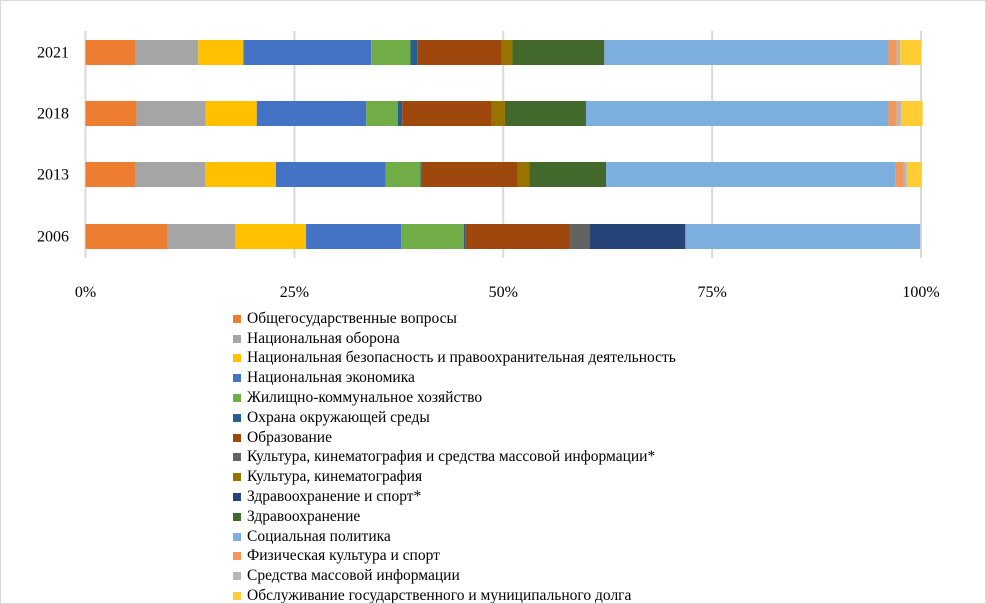 The width and height of the screenshot is (986, 604). What do you see at coordinates (289, 437) in the screenshot?
I see `legend-label: Образование` at bounding box center [289, 437].